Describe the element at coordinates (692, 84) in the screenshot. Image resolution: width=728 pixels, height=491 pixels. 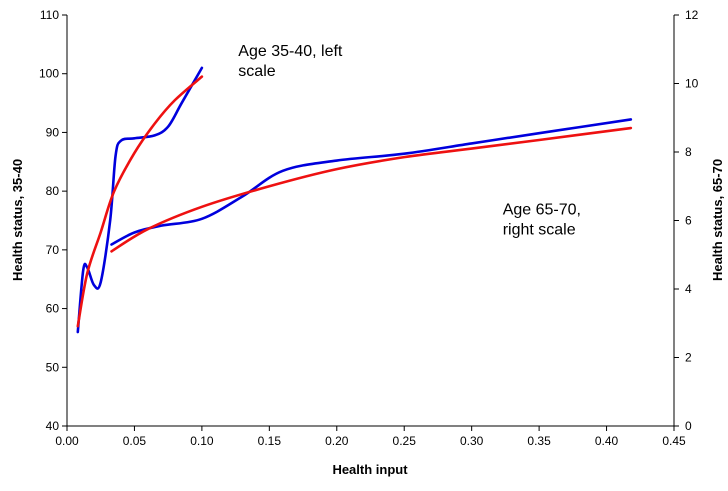
I see `right-tick-label: 10` at that location.